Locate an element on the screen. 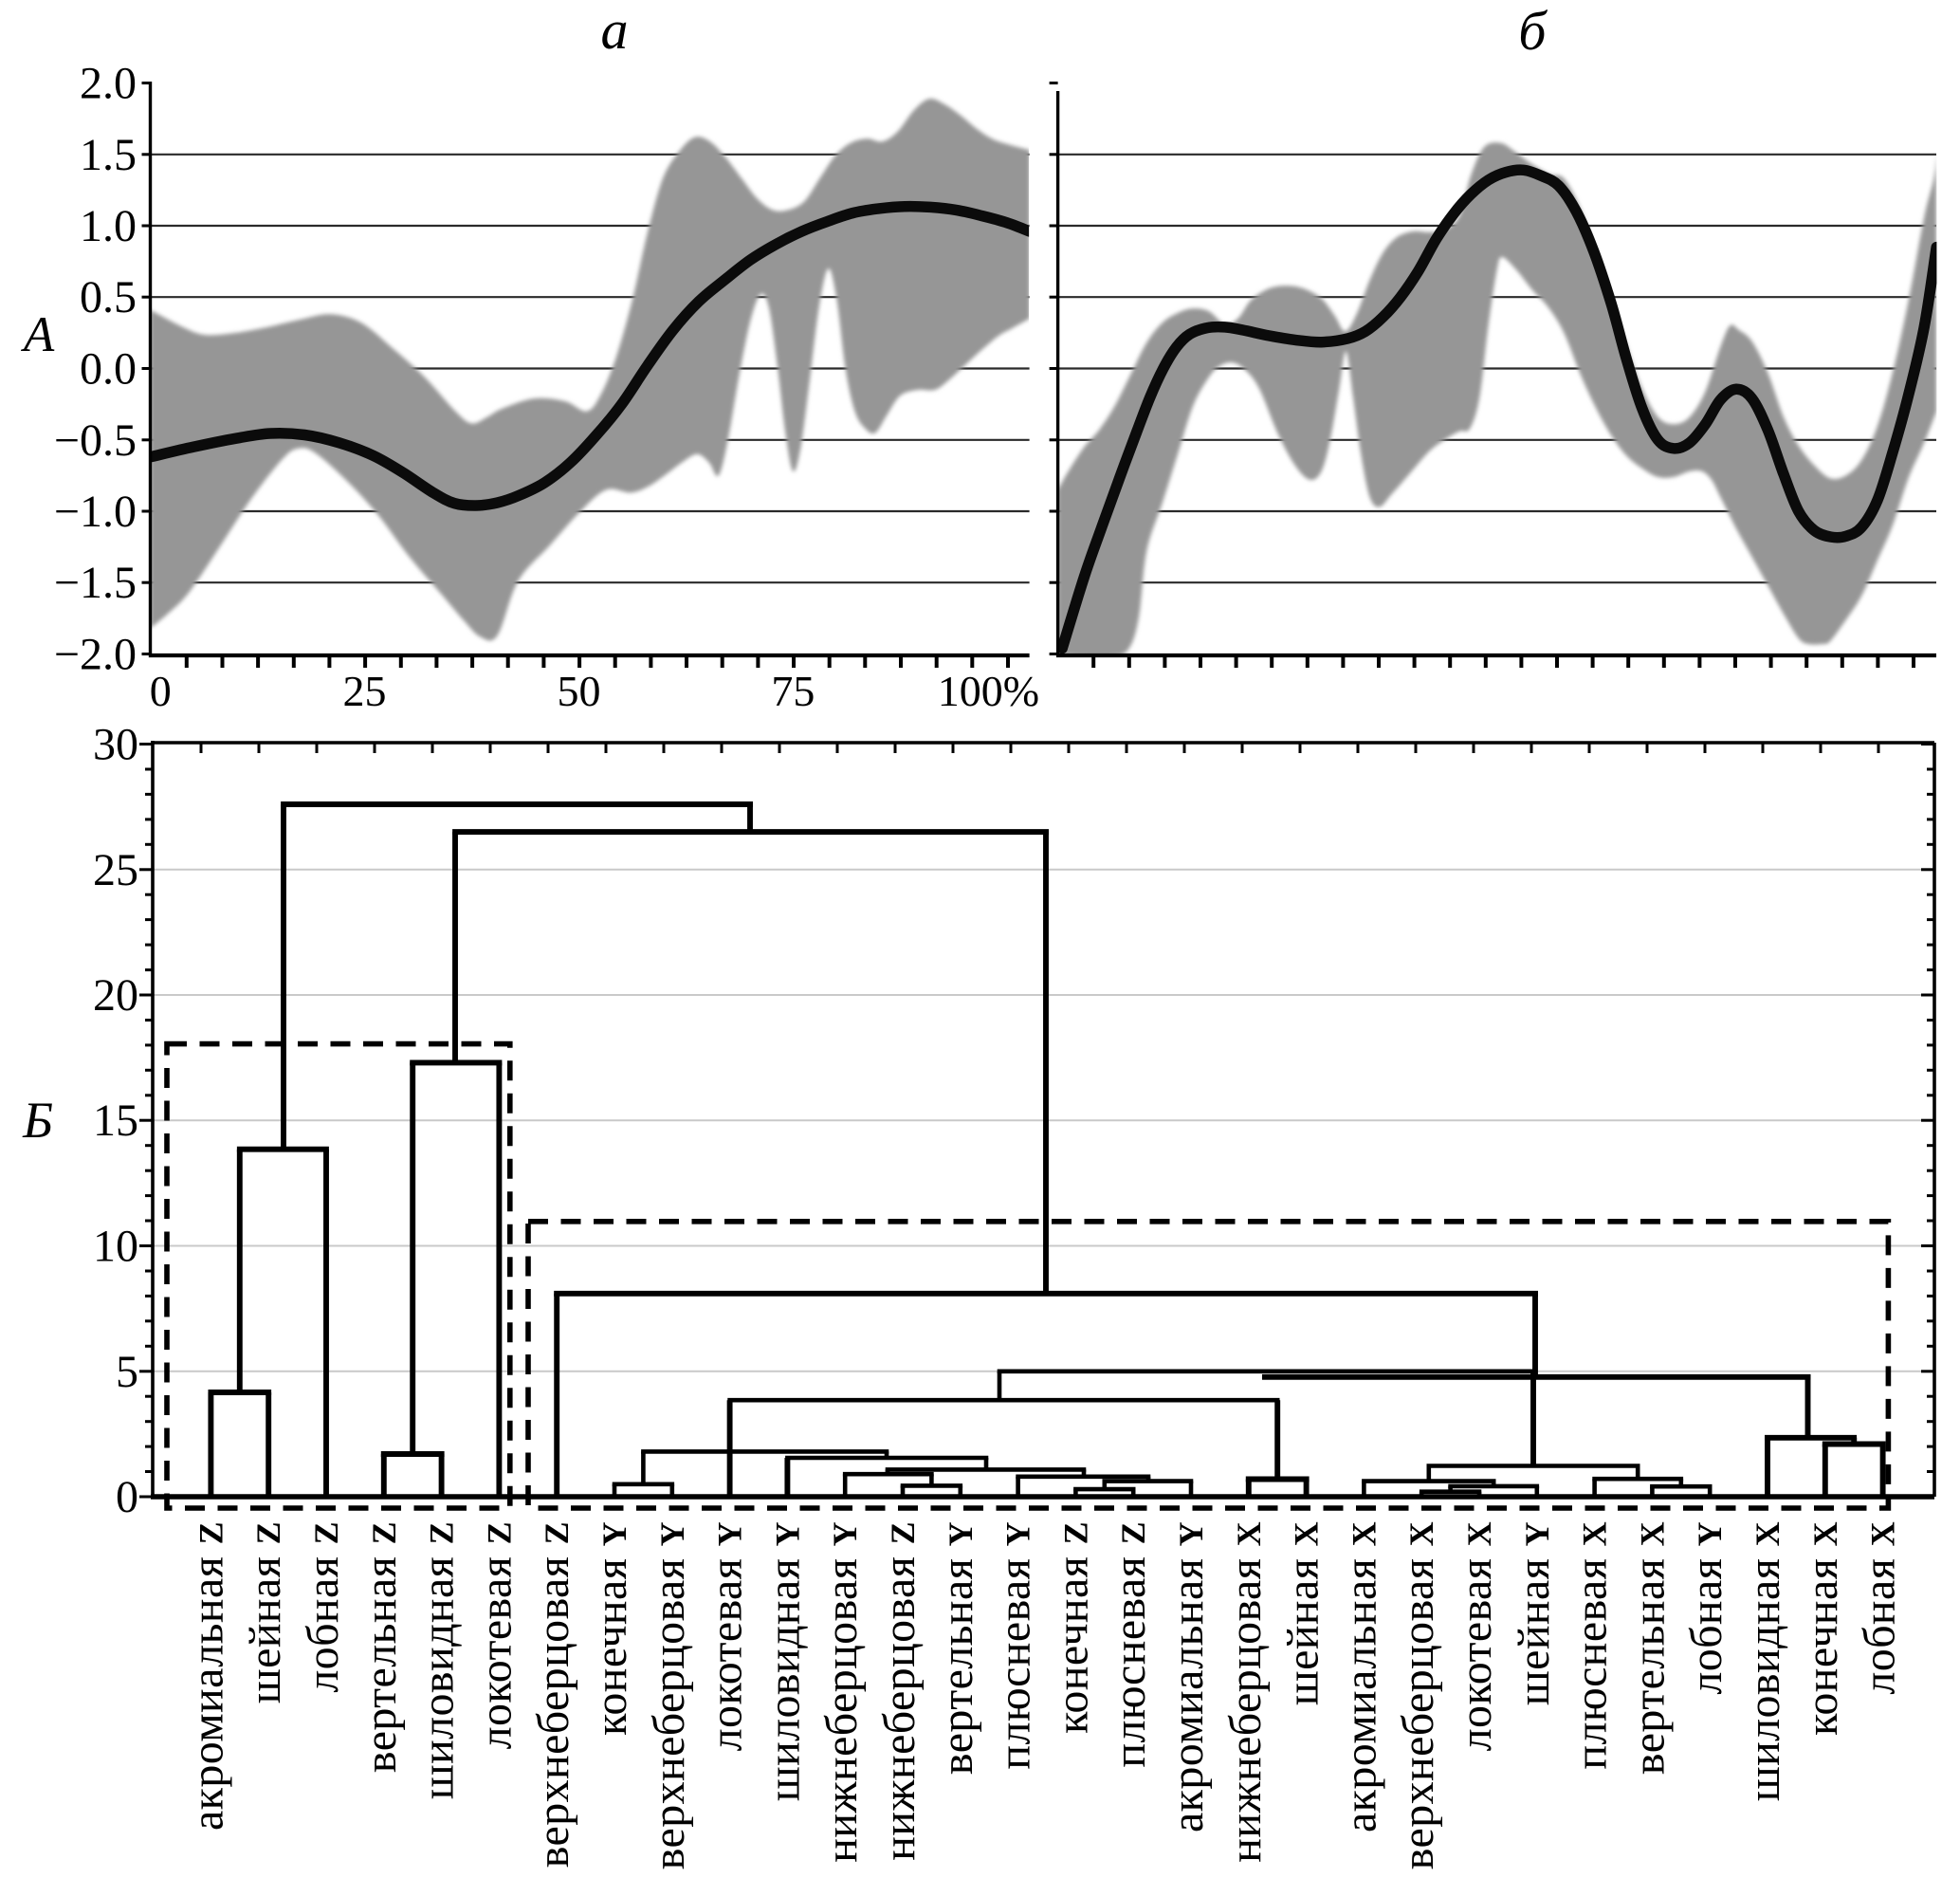 The height and width of the screenshot is (1878, 1960). svg-text: −2.0 is located at coordinates (95, 655).